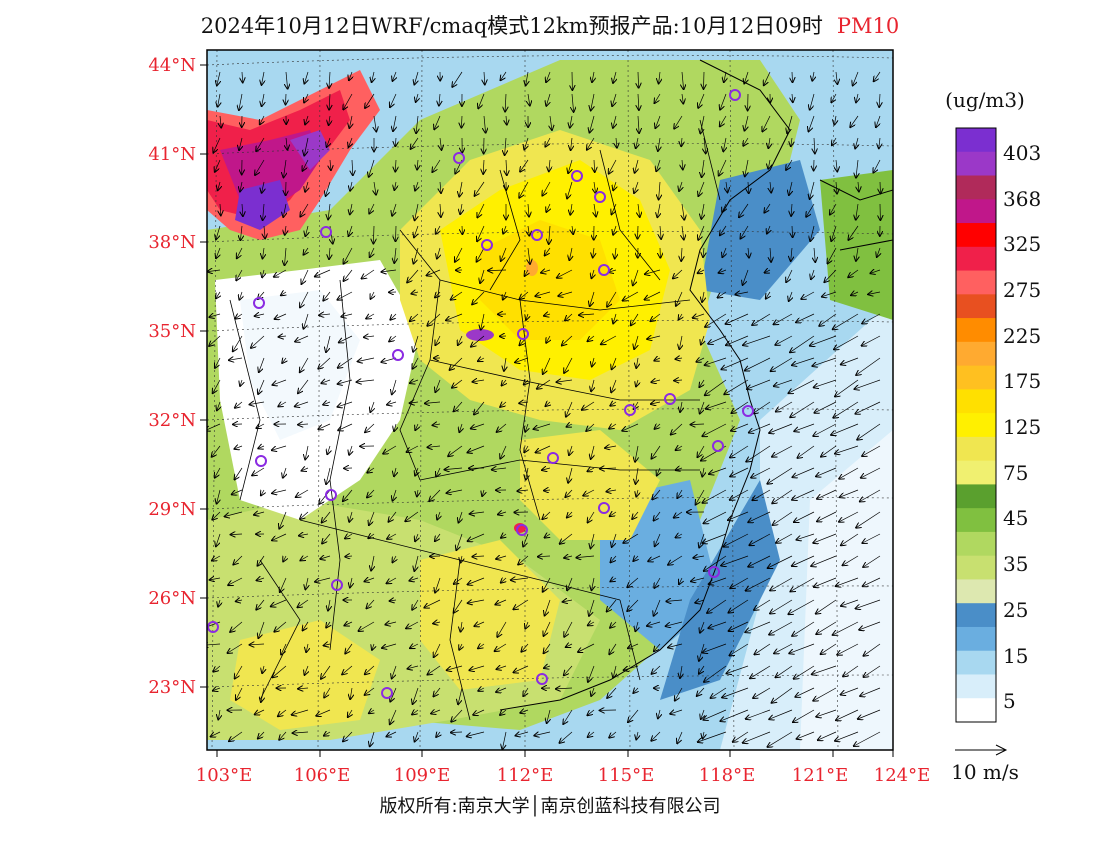  What do you see at coordinates (1001, 750) in the screenshot?
I see `wind-reference-arrowhead` at bounding box center [1001, 750].